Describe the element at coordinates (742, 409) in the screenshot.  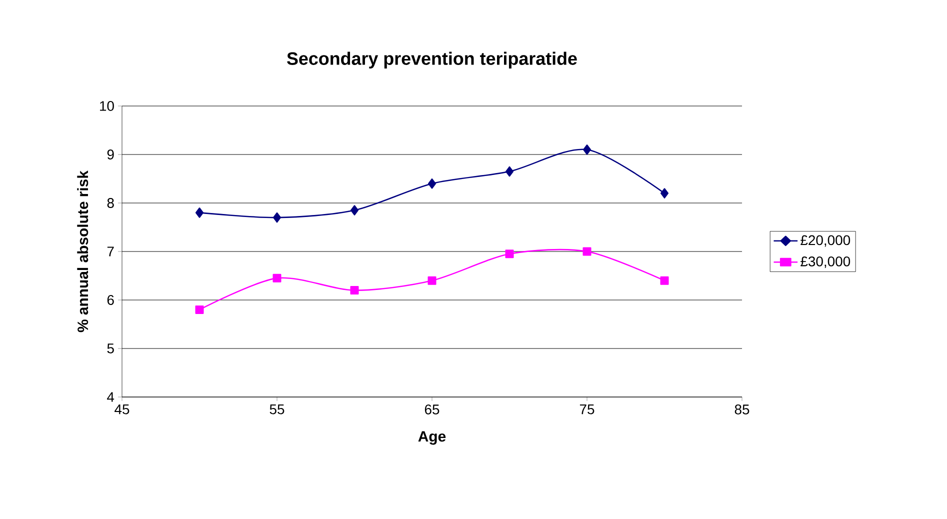
I see `x-tick-label: 85` at that location.